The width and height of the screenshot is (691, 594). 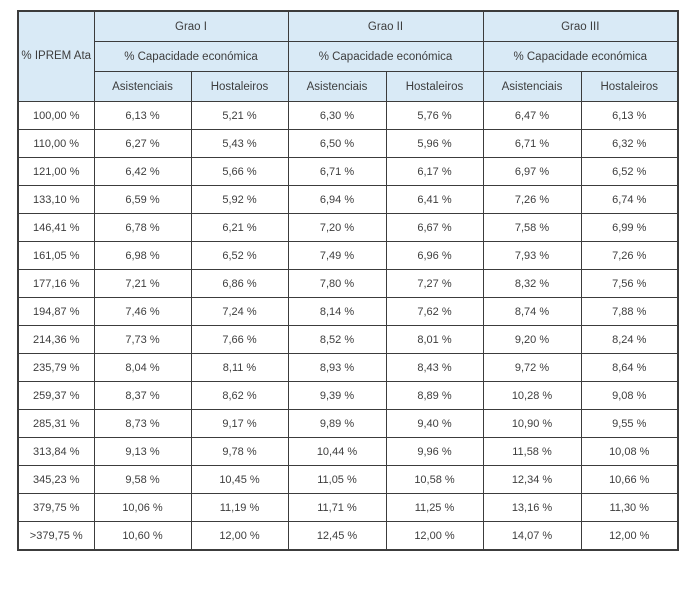 I want to click on value-cell: 9,72 %, so click(x=532, y=367).